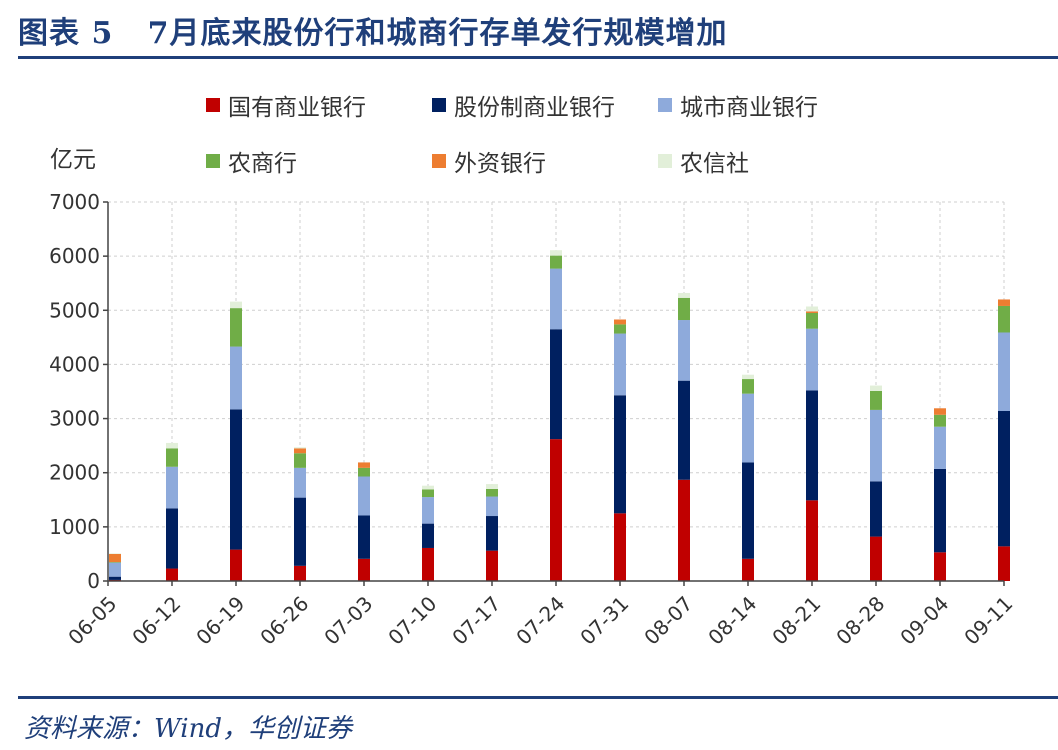 The image size is (1058, 750). Describe the element at coordinates (297, 108) in the screenshot. I see `legend-label-state-banks: 国有商业银行` at that location.